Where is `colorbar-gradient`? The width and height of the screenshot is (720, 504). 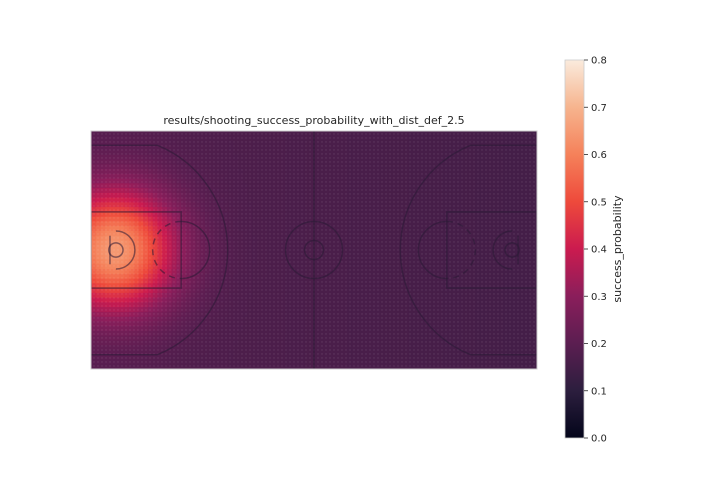
colorbar-gradient is located at coordinates (574, 249).